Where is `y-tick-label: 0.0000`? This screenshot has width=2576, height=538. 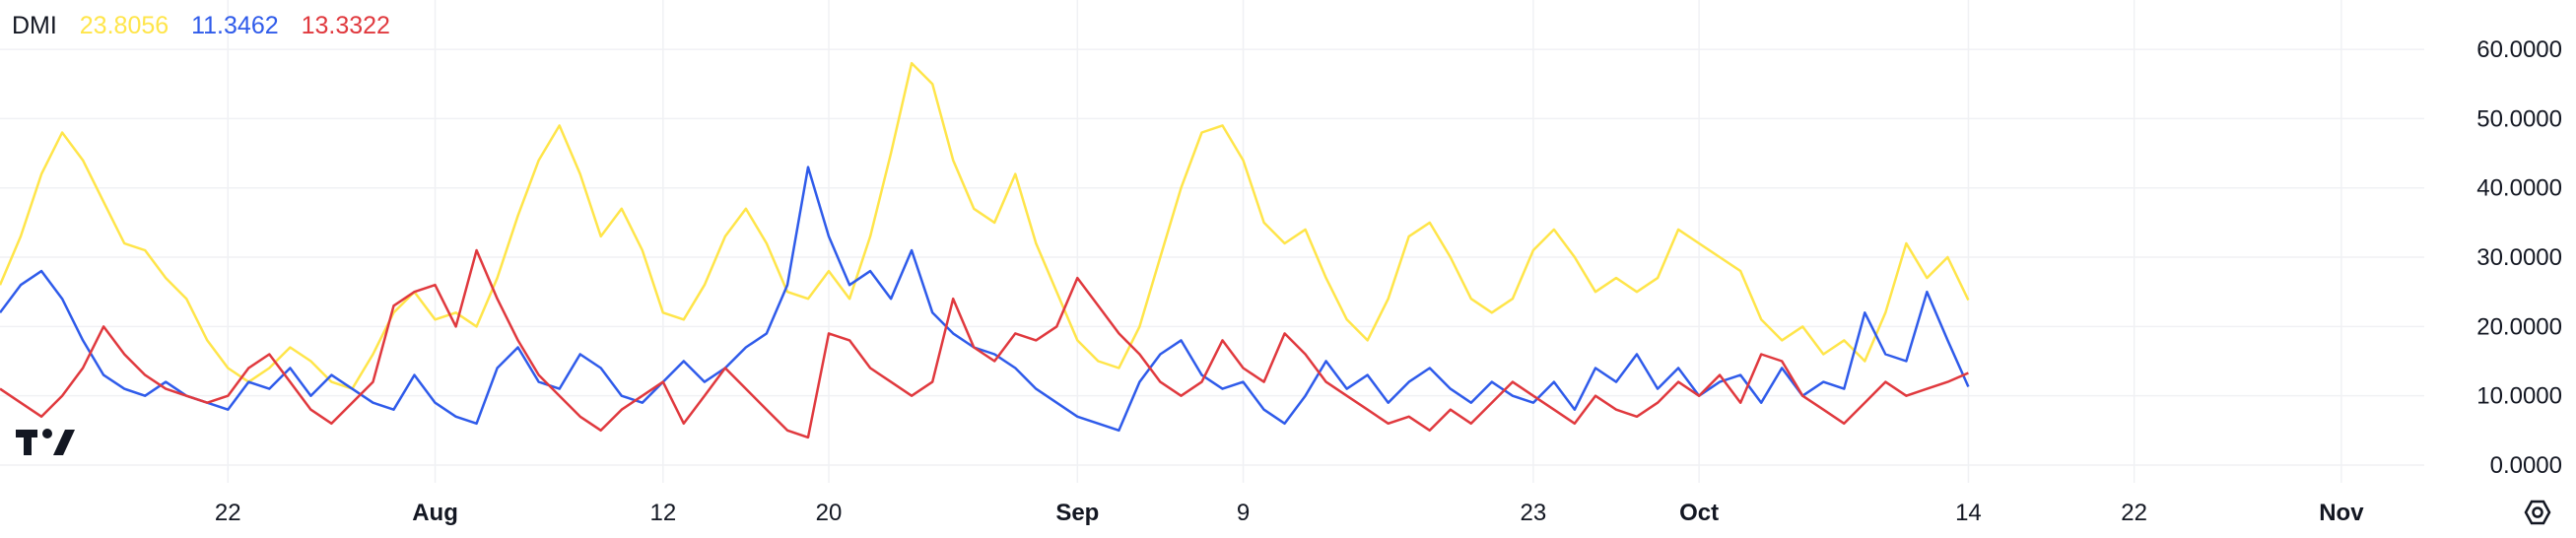
y-tick-label: 0.0000 is located at coordinates (2526, 466).